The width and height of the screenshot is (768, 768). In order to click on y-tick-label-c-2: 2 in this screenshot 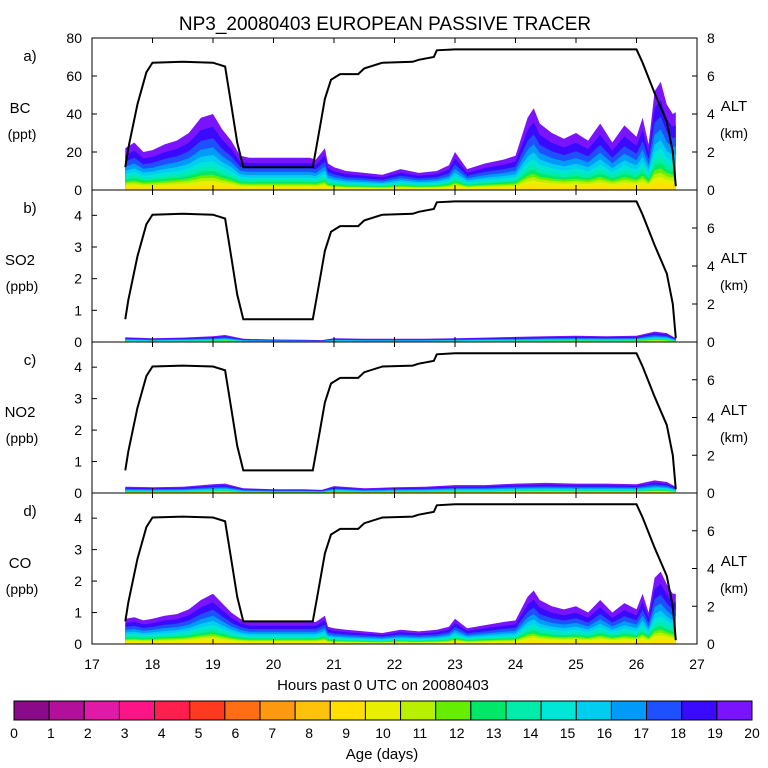, I will do `click(78, 430)`.